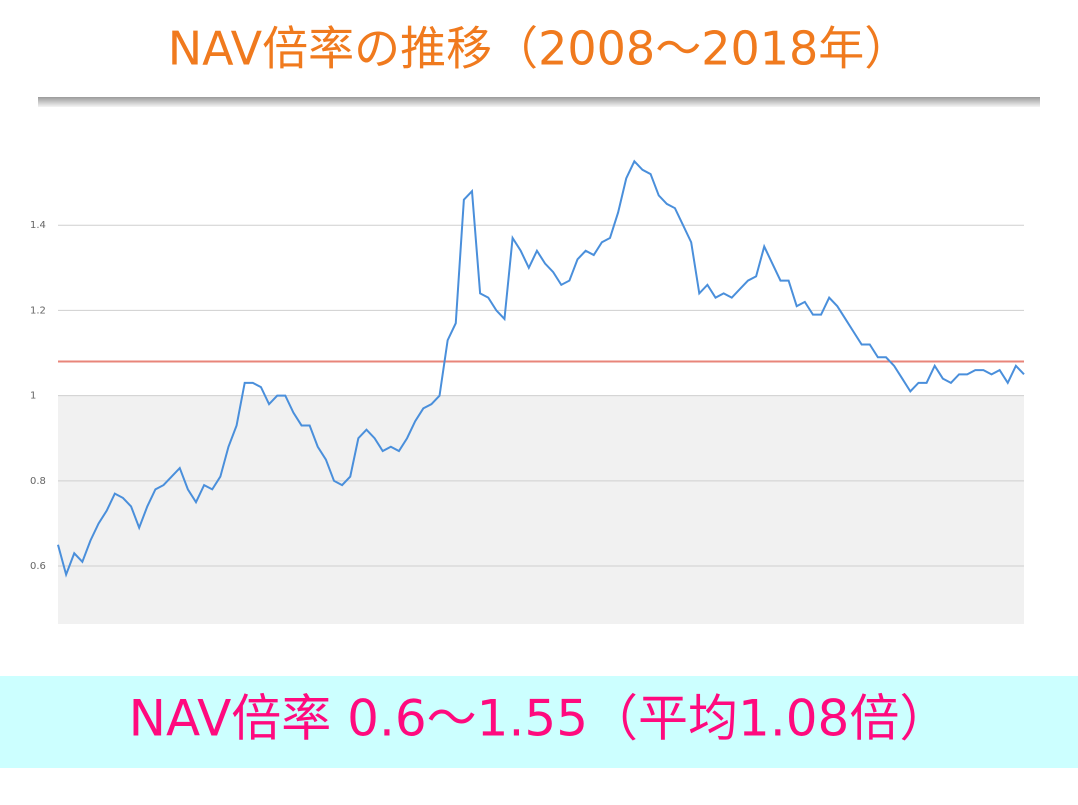 Image resolution: width=1078 pixels, height=805 pixels. What do you see at coordinates (38, 481) in the screenshot?
I see `y-tick-label: 0.8` at bounding box center [38, 481].